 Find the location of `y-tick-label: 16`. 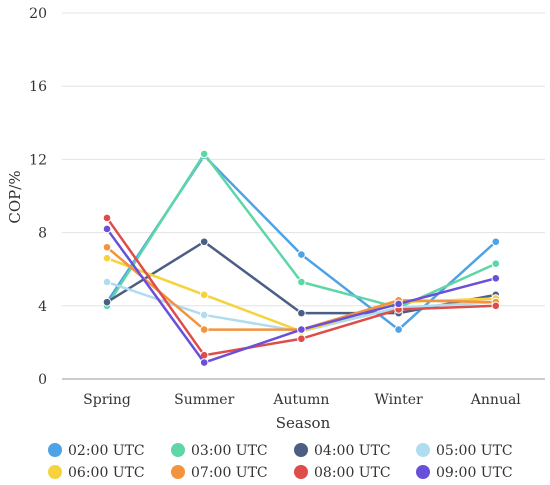

y-tick-label: 16 is located at coordinates (38, 87).